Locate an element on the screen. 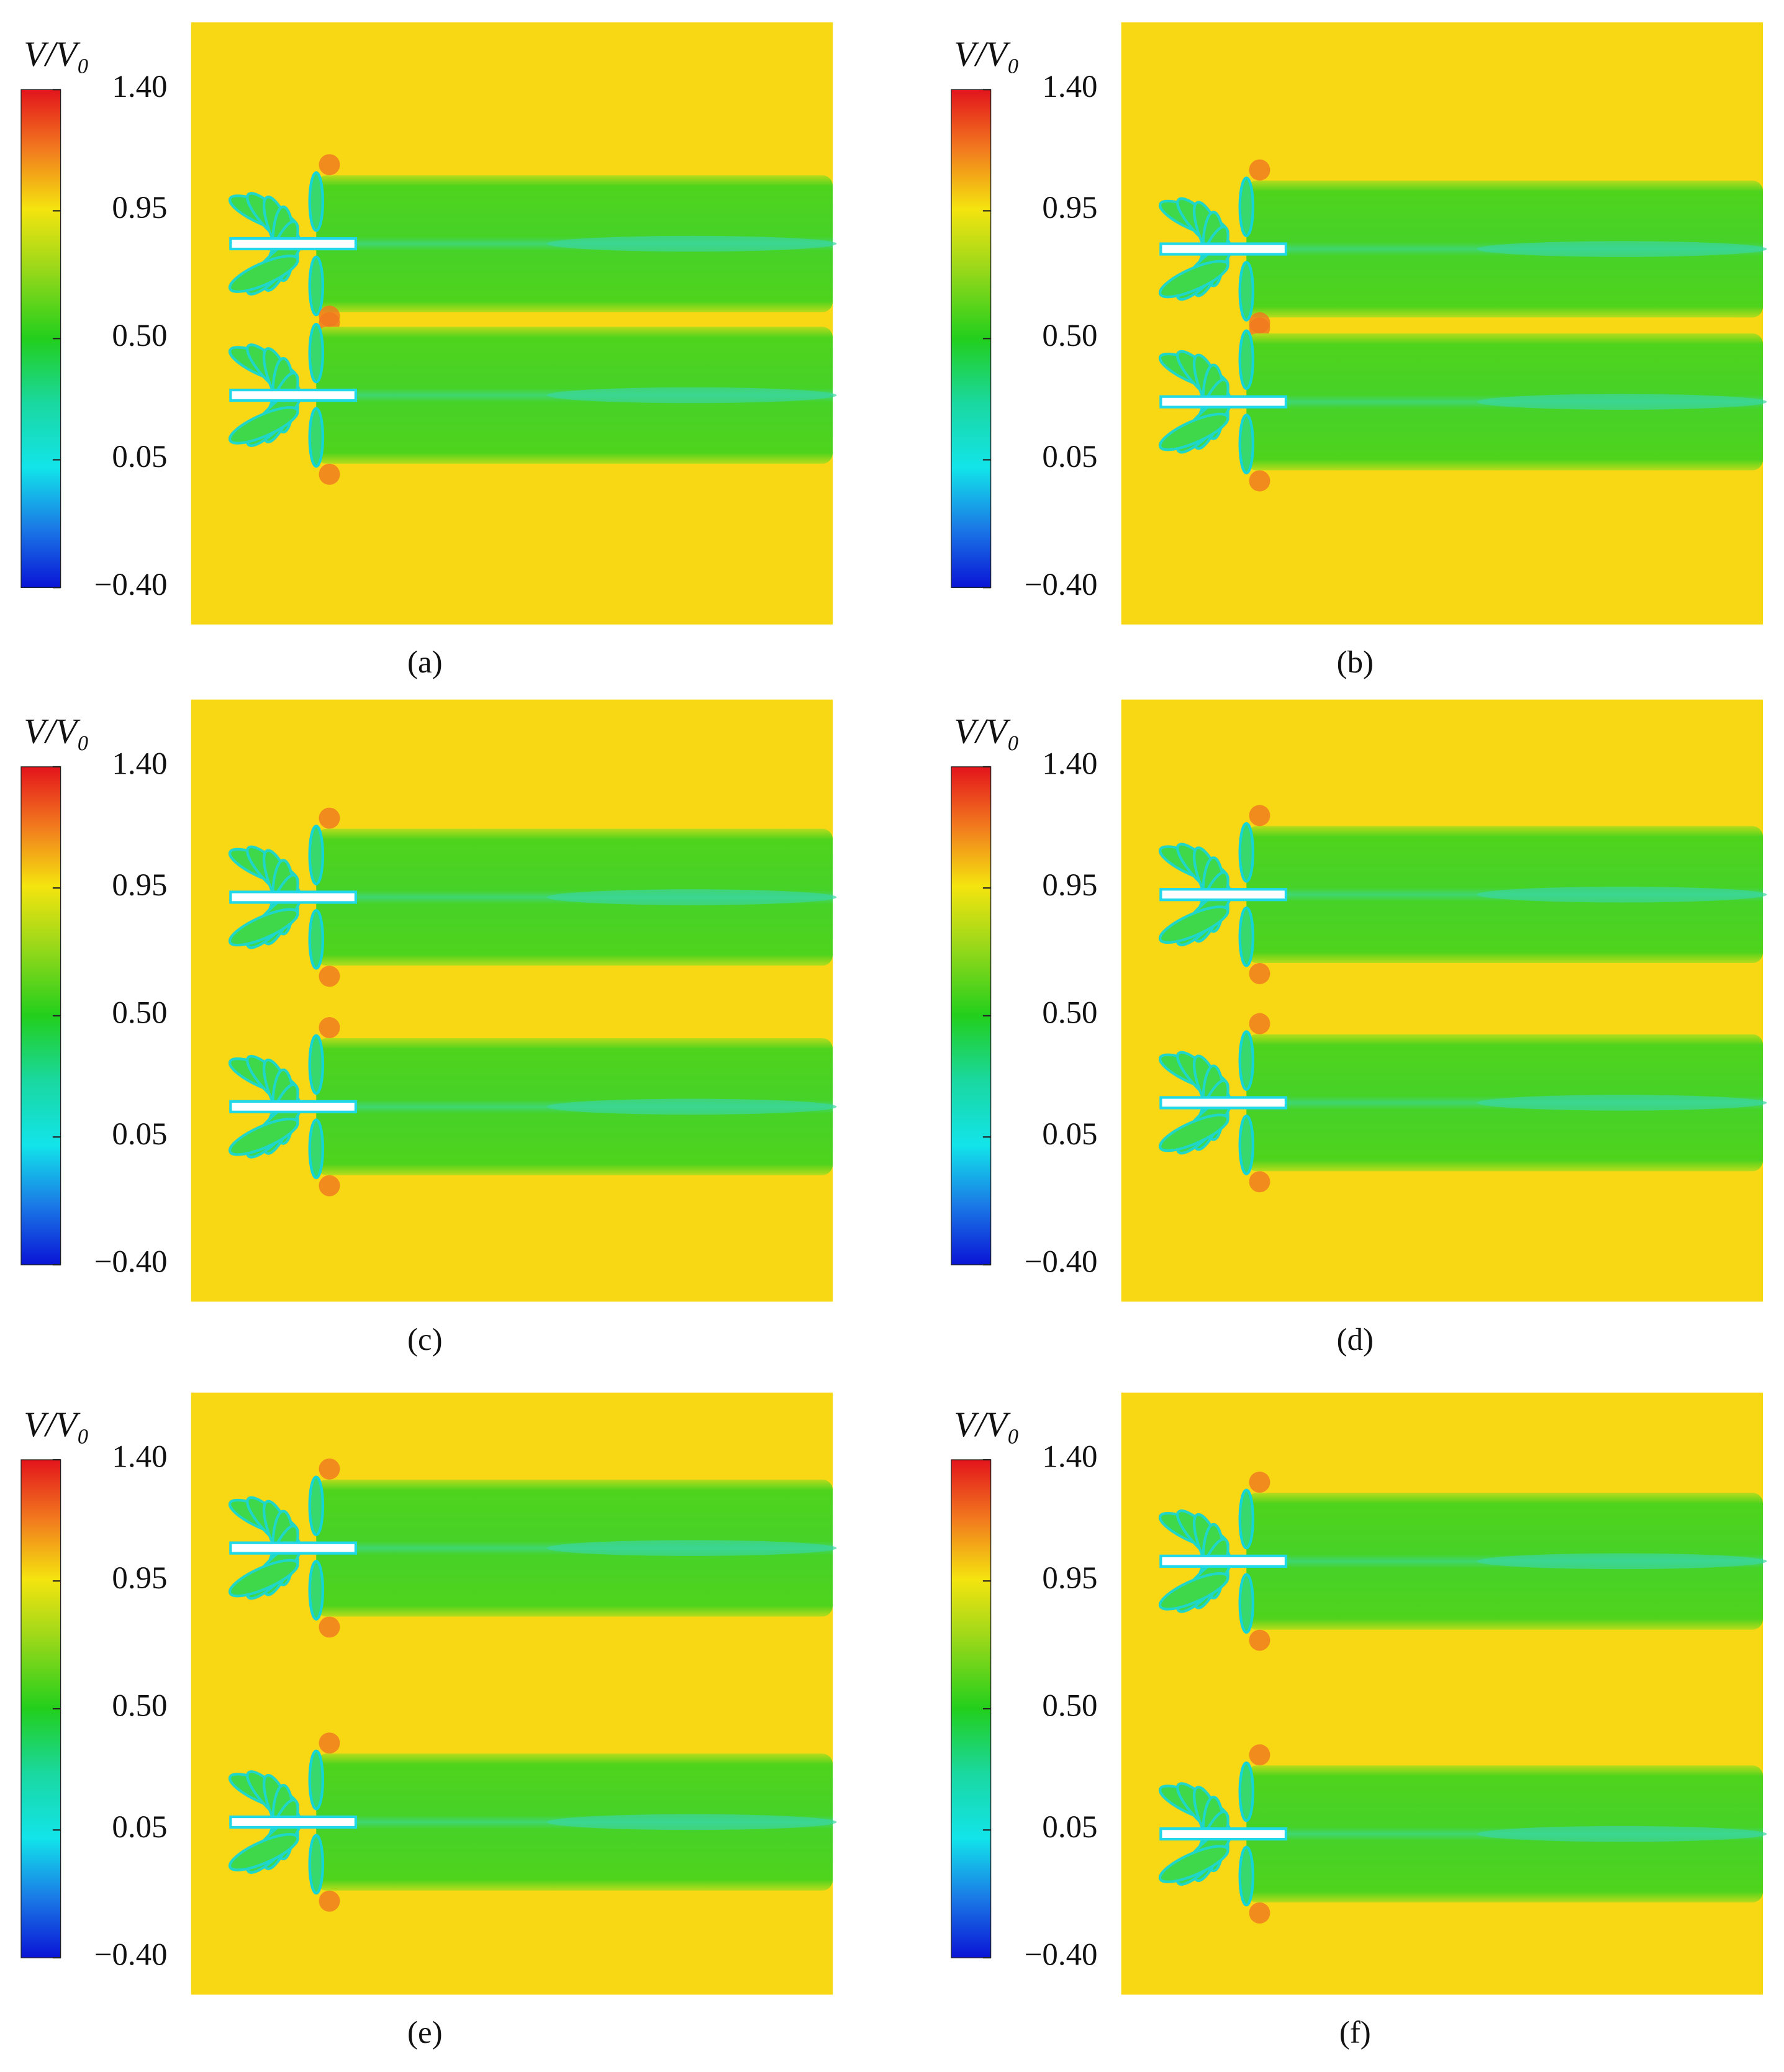 This screenshot has height=2072, width=1784. panel-caption: (e) is located at coordinates (424, 2032).